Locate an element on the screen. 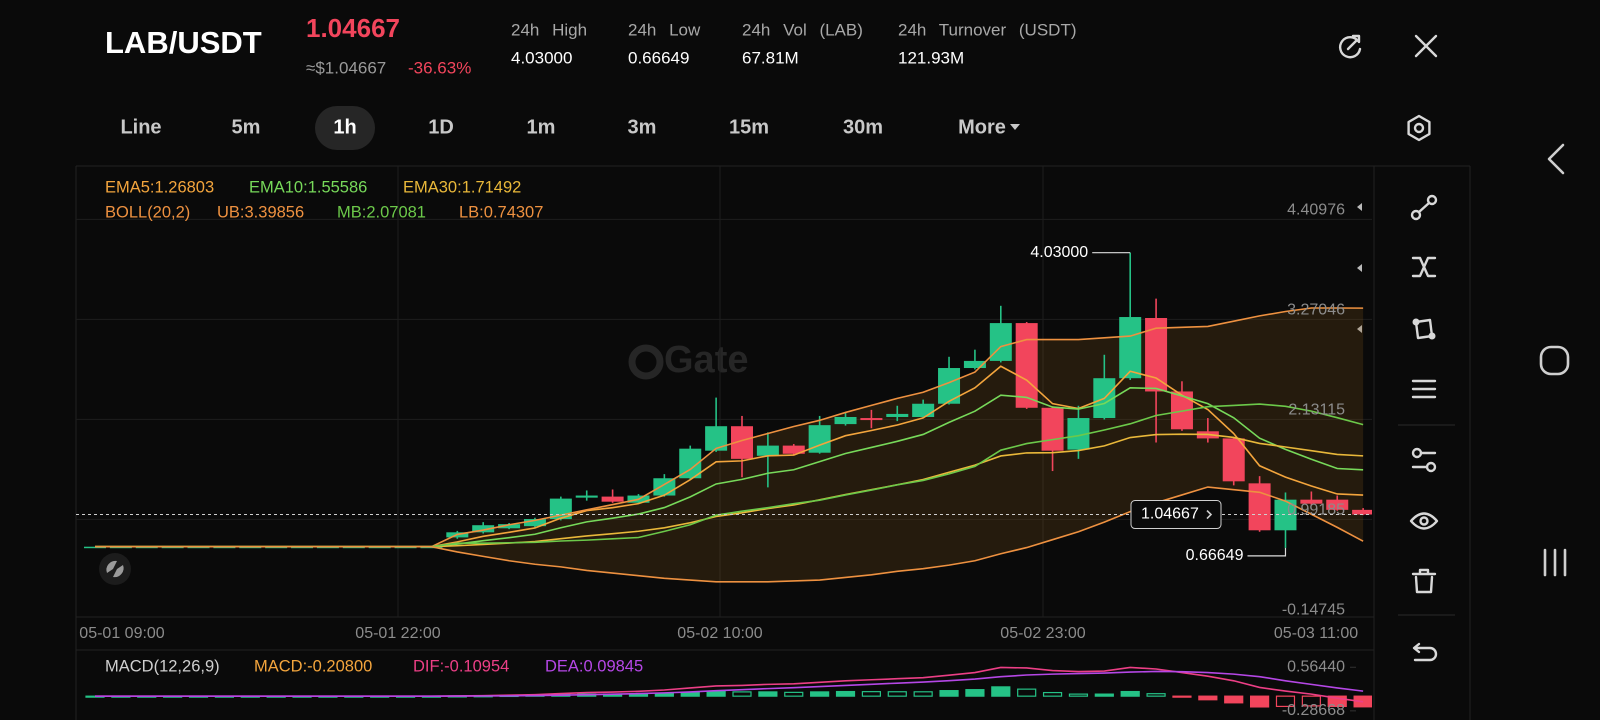 The height and width of the screenshot is (720, 1600). nav-home is located at coordinates (1554, 360).